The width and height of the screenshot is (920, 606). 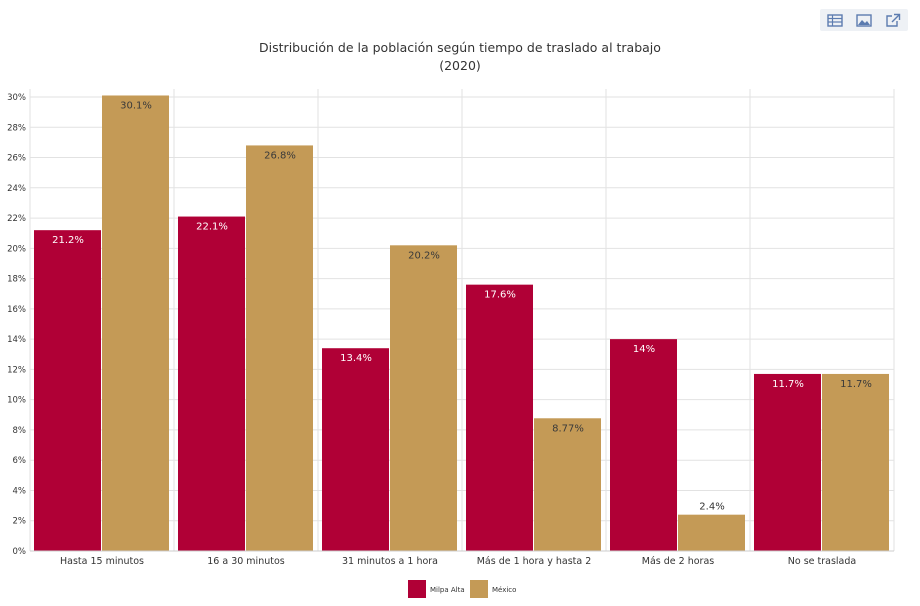 I want to click on open-external-button, so click(x=893, y=20).